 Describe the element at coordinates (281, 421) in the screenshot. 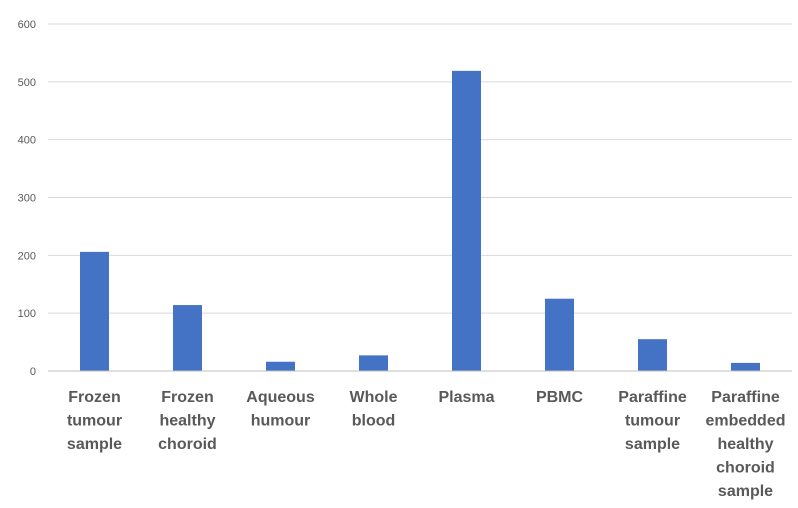

I see `x-tick-label-line: humour` at that location.